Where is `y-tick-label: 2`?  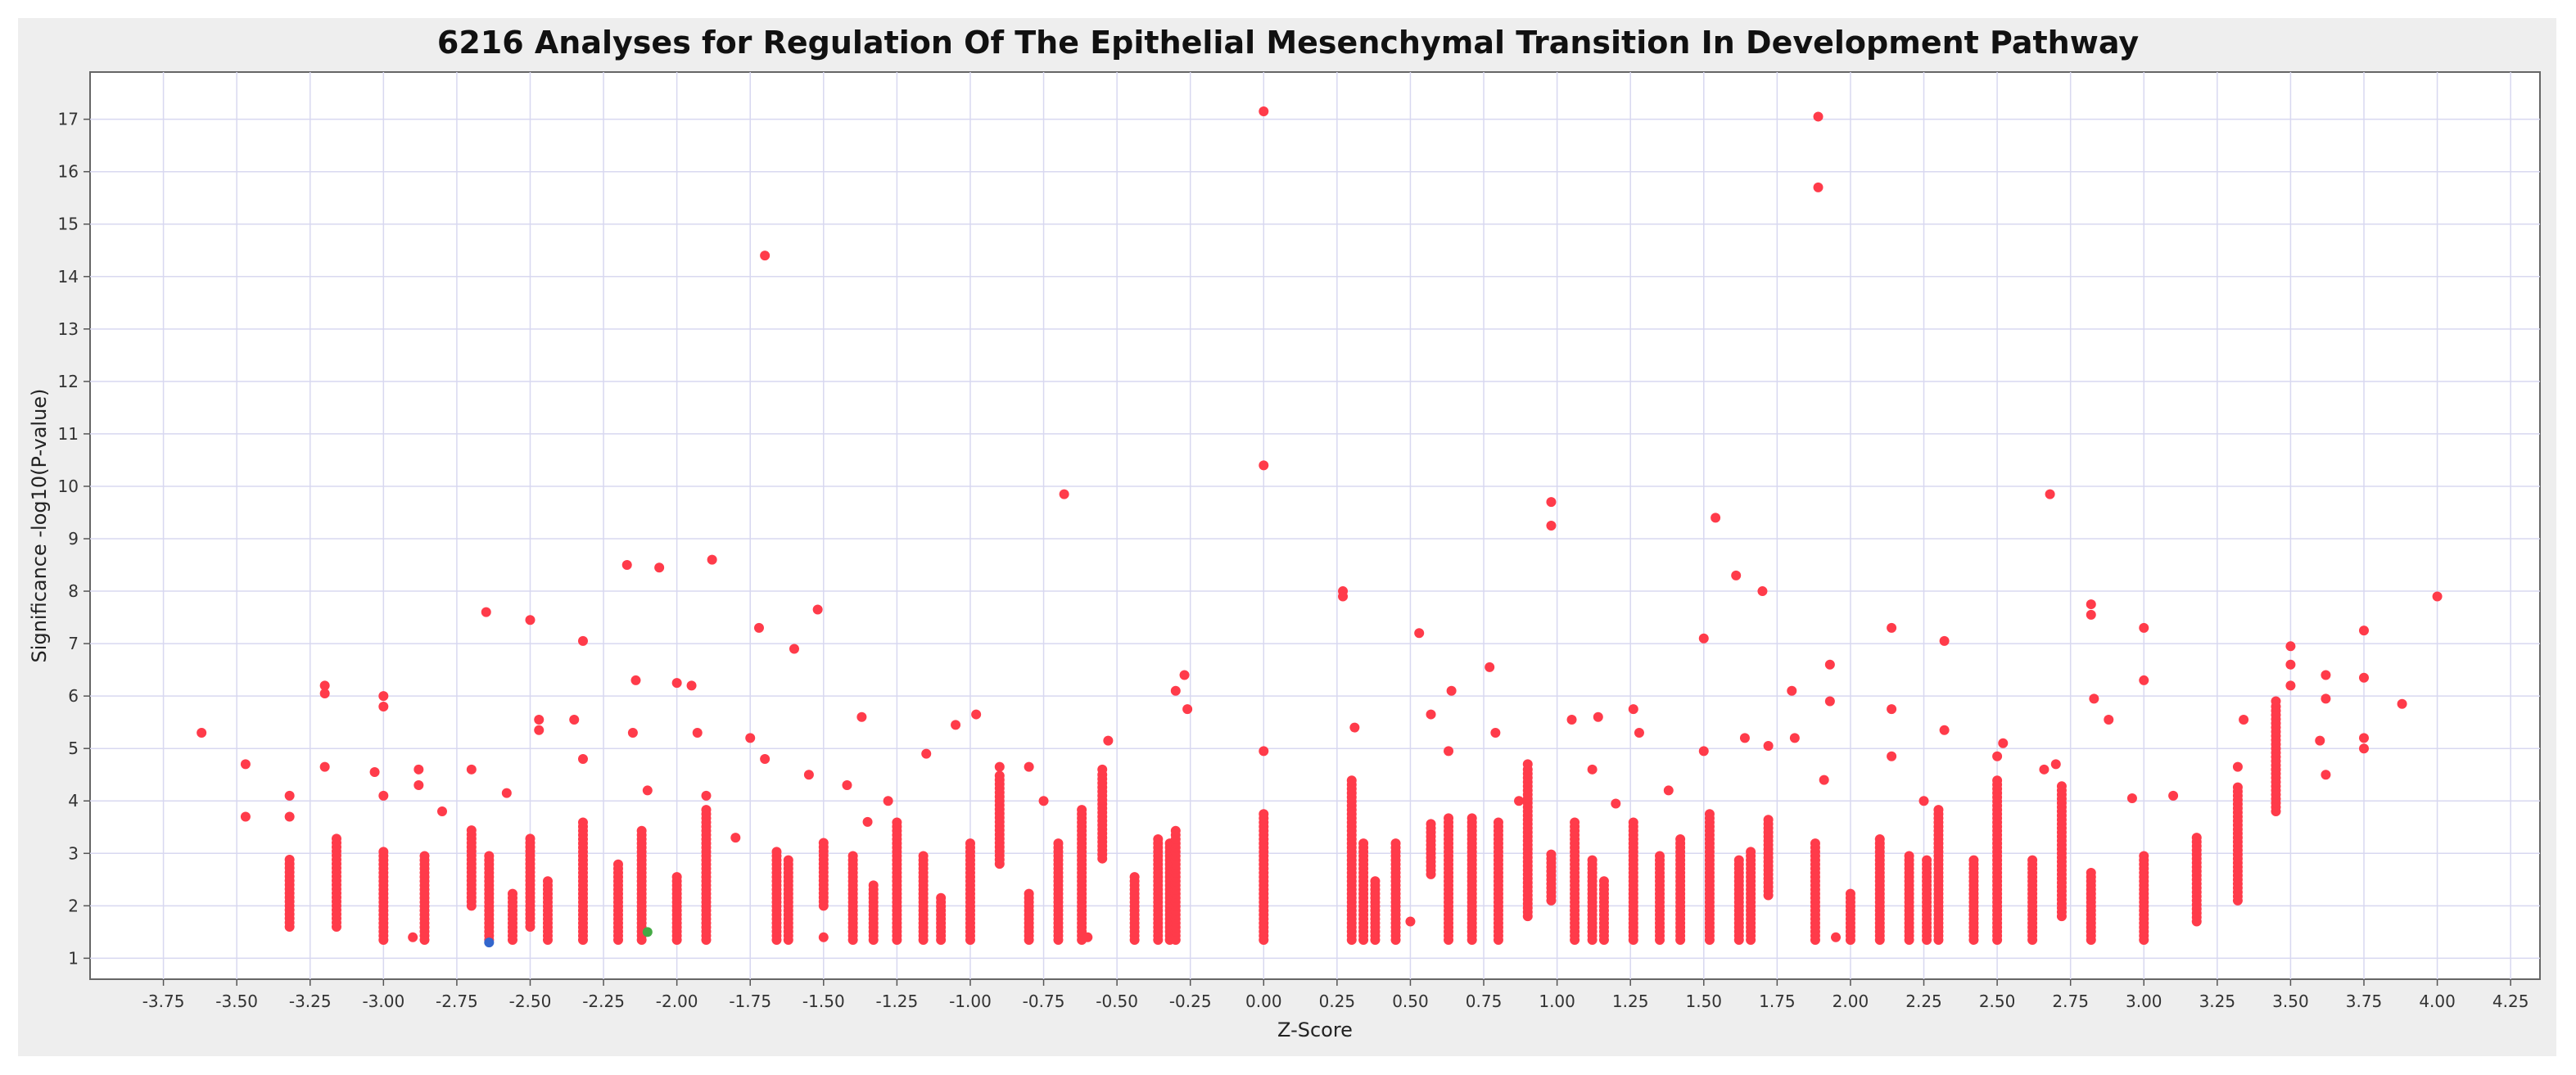
y-tick-label: 2 is located at coordinates (73, 905).